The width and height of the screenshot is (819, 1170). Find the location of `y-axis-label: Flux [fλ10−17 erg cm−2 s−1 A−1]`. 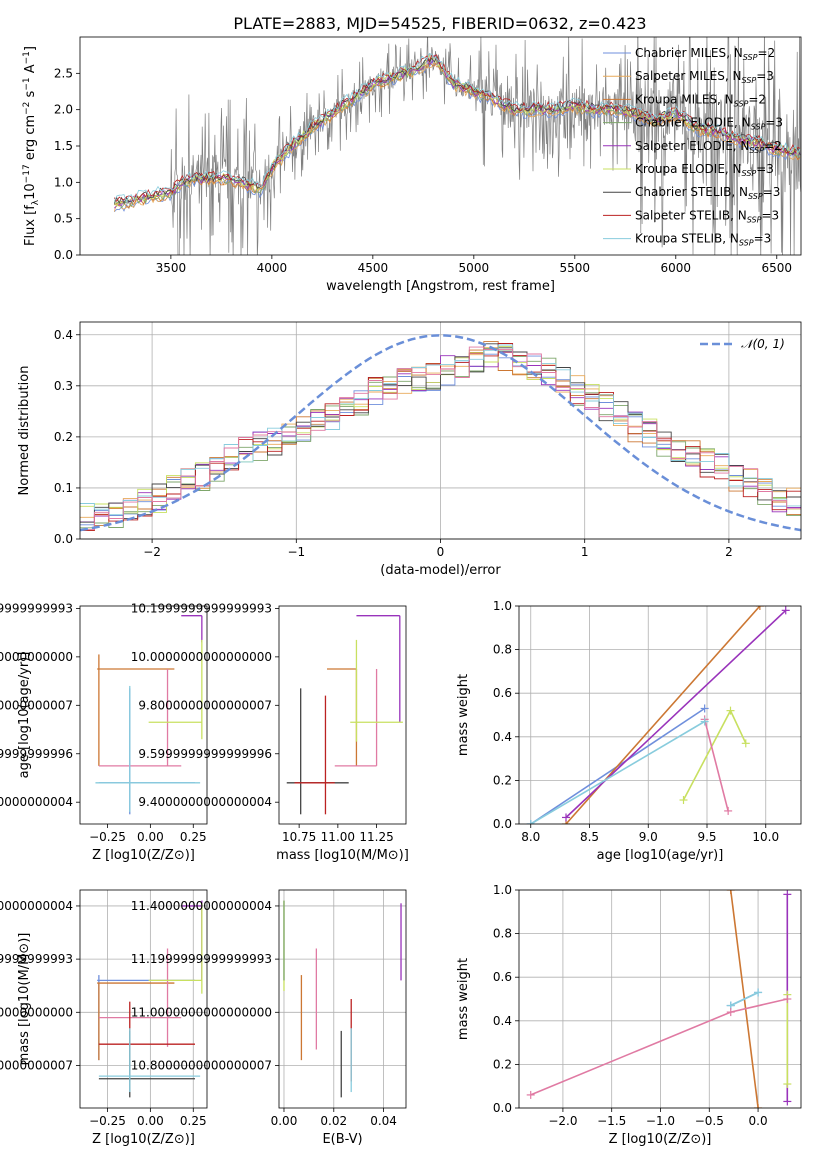

y-axis-label: Flux [fλ10−17 erg cm−2 s−1 A−1] is located at coordinates (31, 146).